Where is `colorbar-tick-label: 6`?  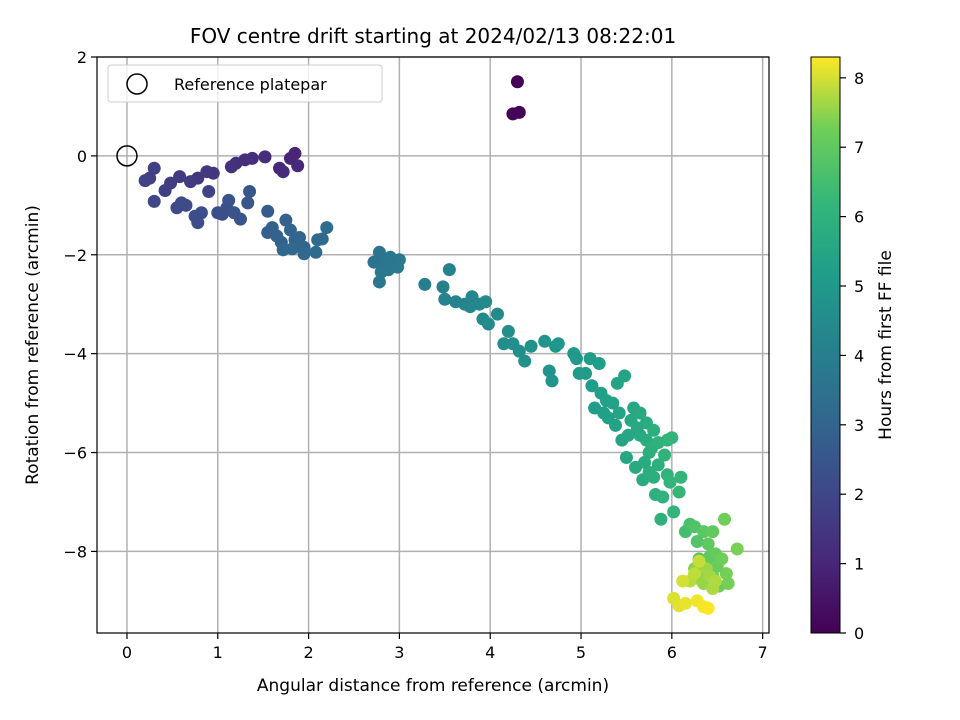 colorbar-tick-label: 6 is located at coordinates (859, 217).